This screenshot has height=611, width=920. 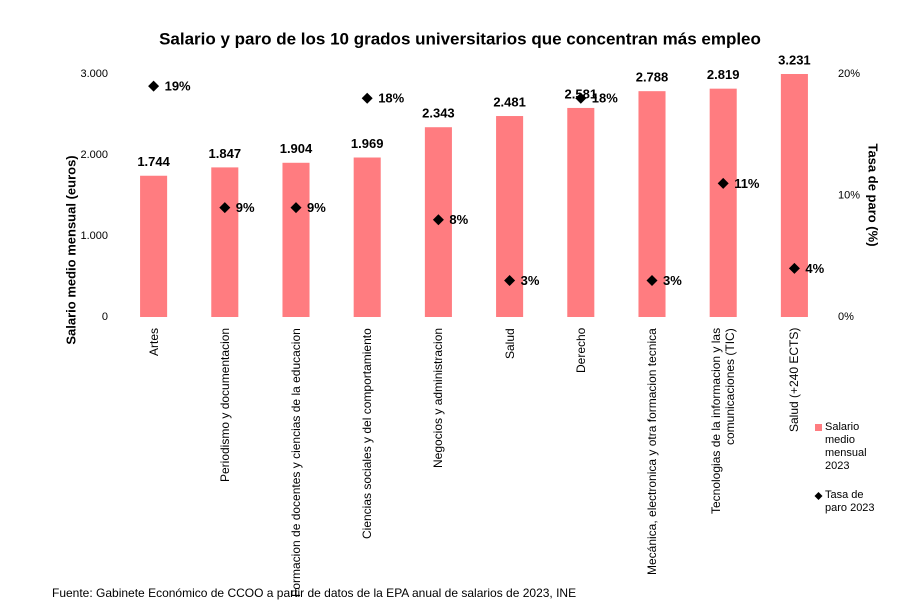 I want to click on legend-label: Tasa de paro 2023, so click(x=850, y=501).